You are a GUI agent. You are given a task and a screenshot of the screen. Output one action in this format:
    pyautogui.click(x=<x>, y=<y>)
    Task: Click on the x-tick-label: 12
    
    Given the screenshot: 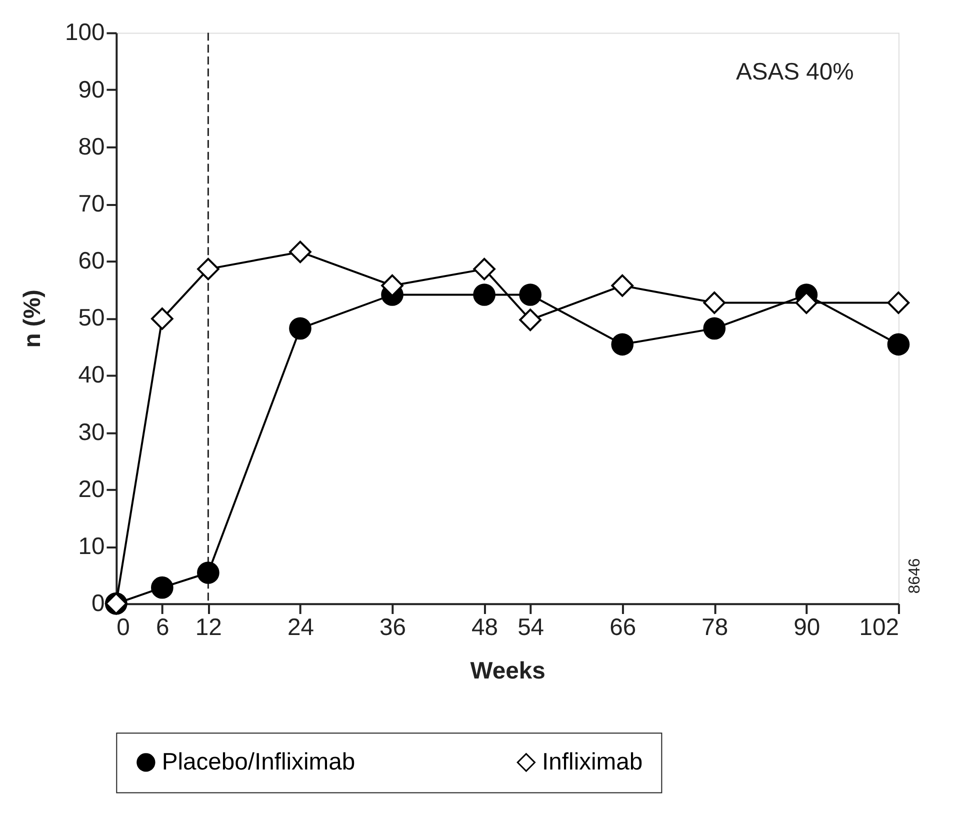 What is the action you would take?
    pyautogui.click(x=208, y=627)
    